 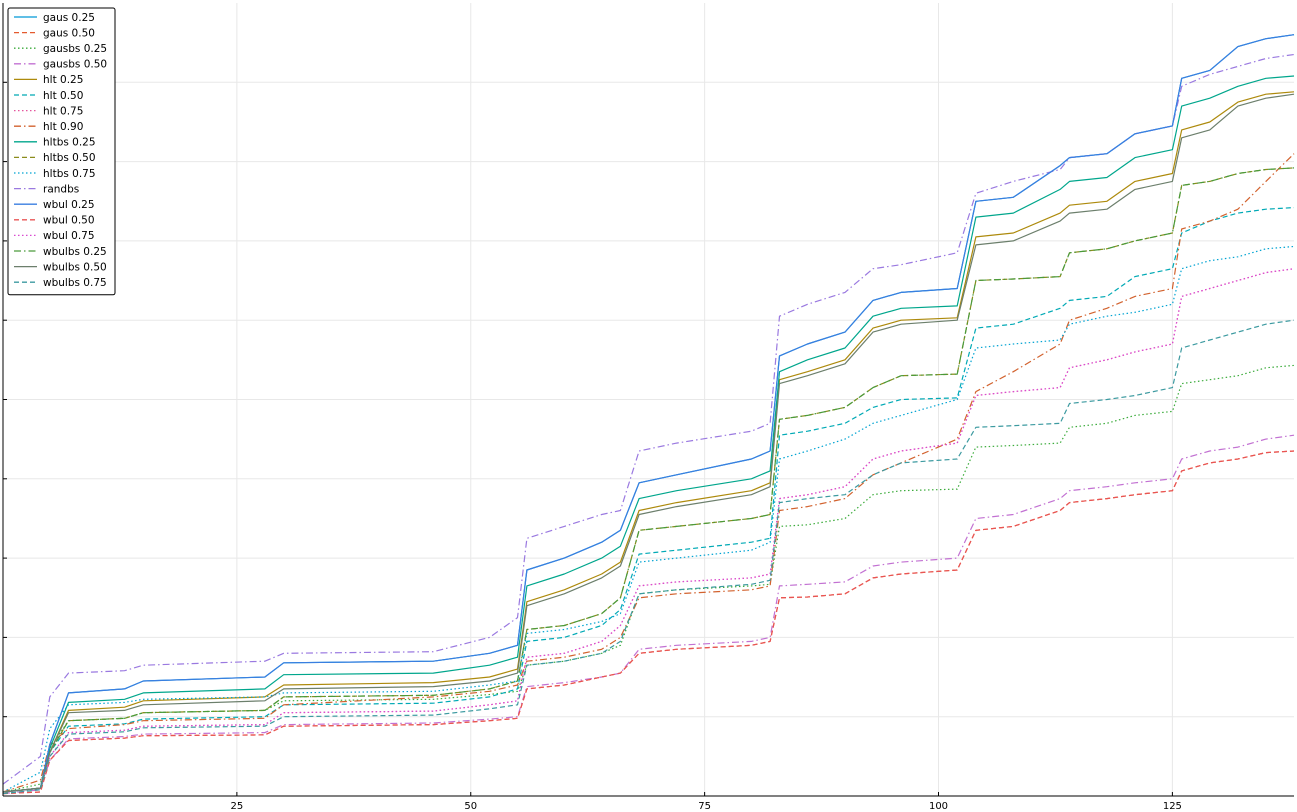 I want to click on x-tick-label-3: 100, so click(x=938, y=806).